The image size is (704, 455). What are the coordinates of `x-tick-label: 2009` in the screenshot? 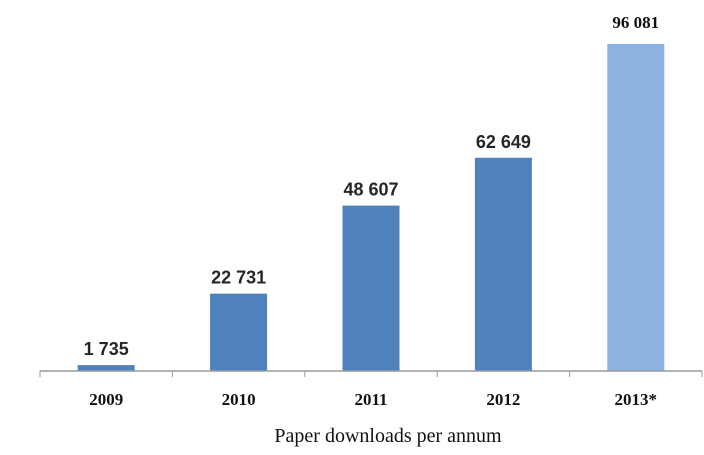 It's located at (106, 399).